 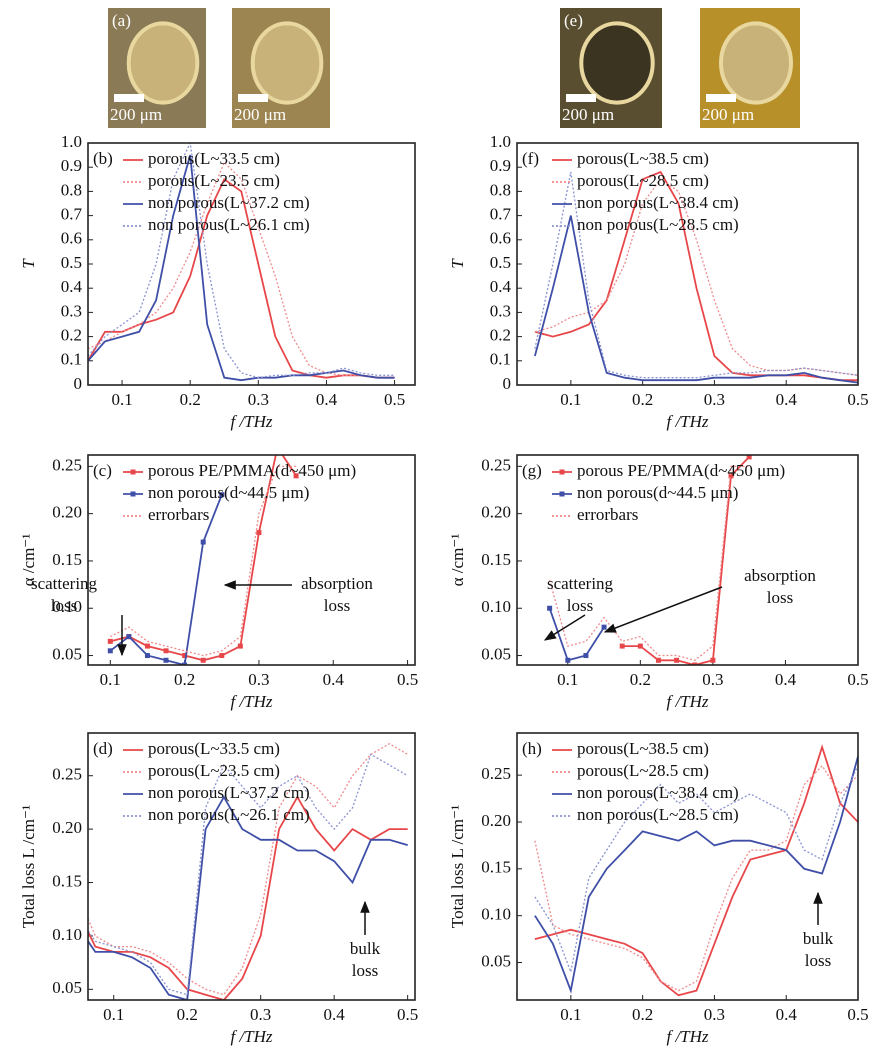 What do you see at coordinates (337, 605) in the screenshot?
I see `annotation: loss` at bounding box center [337, 605].